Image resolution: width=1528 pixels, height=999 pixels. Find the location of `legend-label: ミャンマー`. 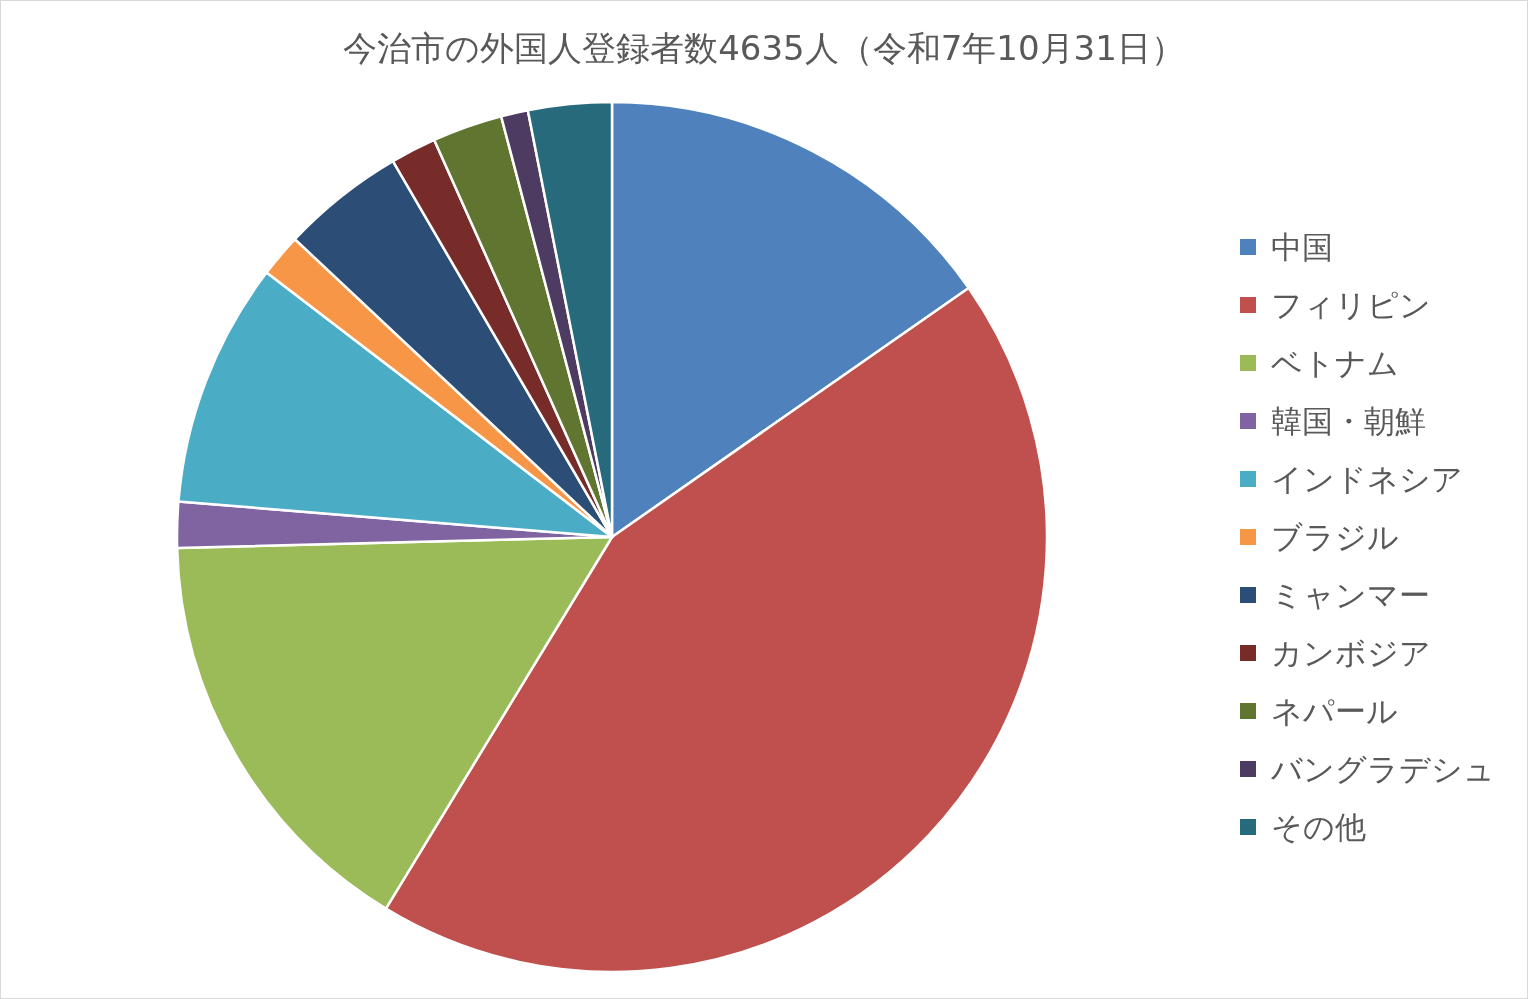

legend-label: ミャンマー is located at coordinates (1350, 595).